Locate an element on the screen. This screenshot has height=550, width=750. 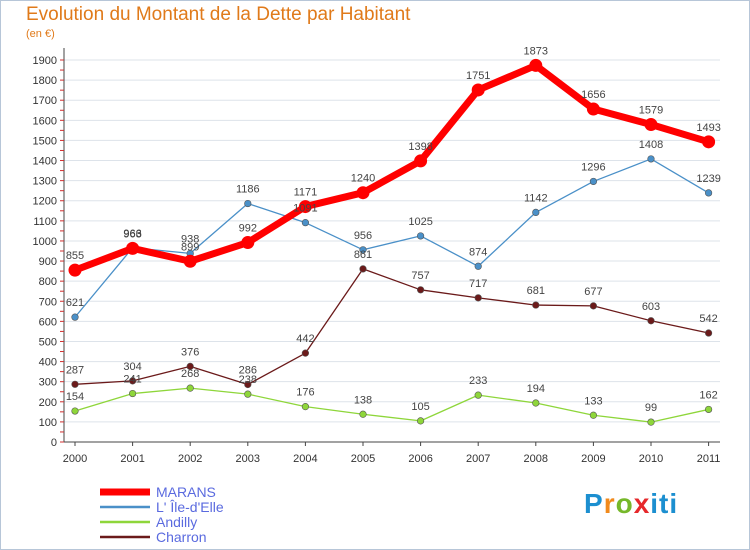
data-label-0-2001: 963 is located at coordinates (132, 234).